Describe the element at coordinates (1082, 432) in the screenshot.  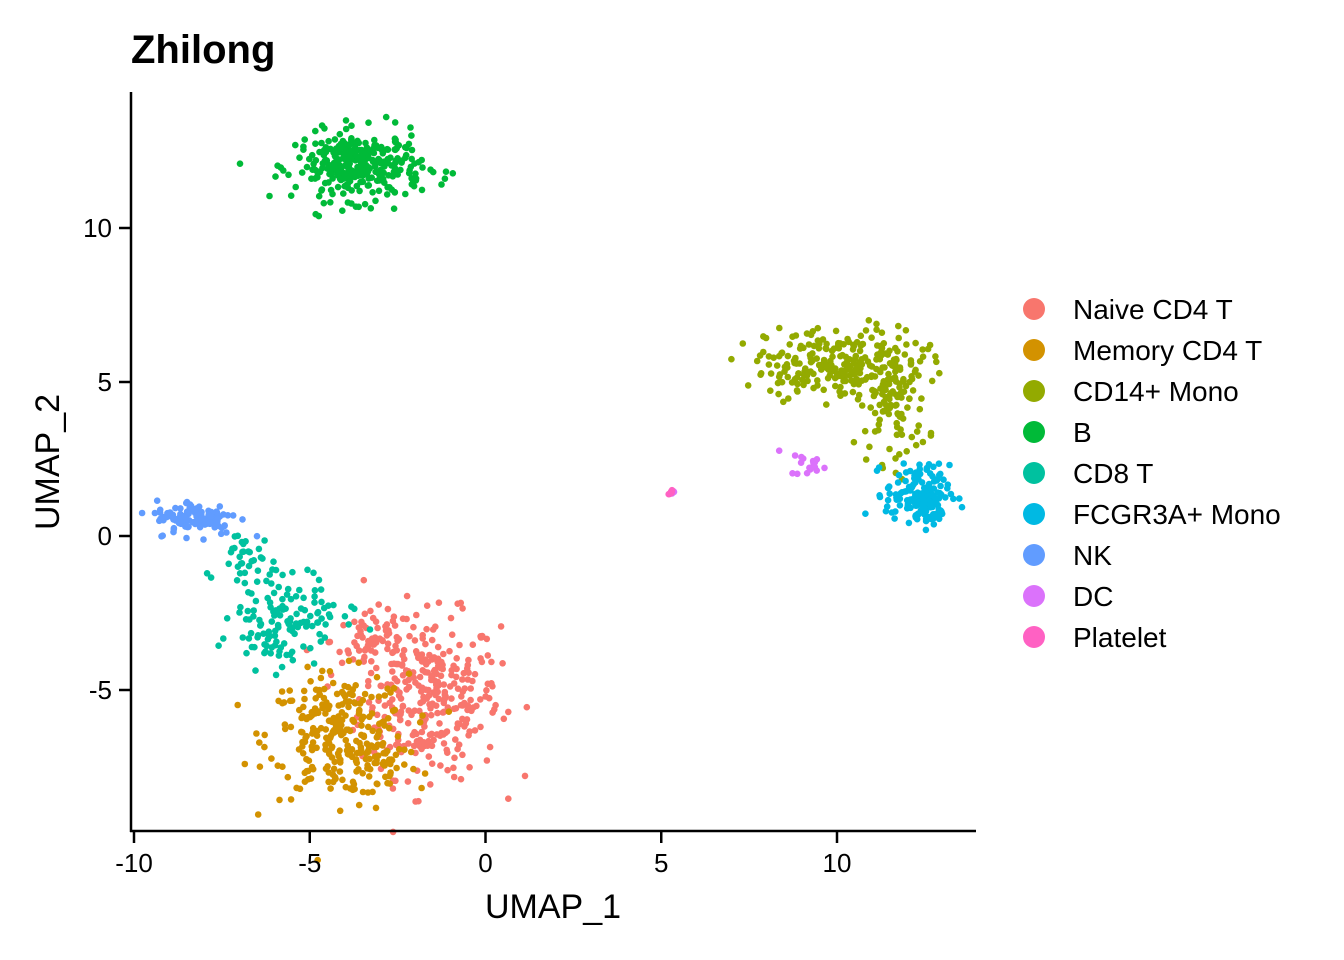
I see `legend-label: B` at that location.